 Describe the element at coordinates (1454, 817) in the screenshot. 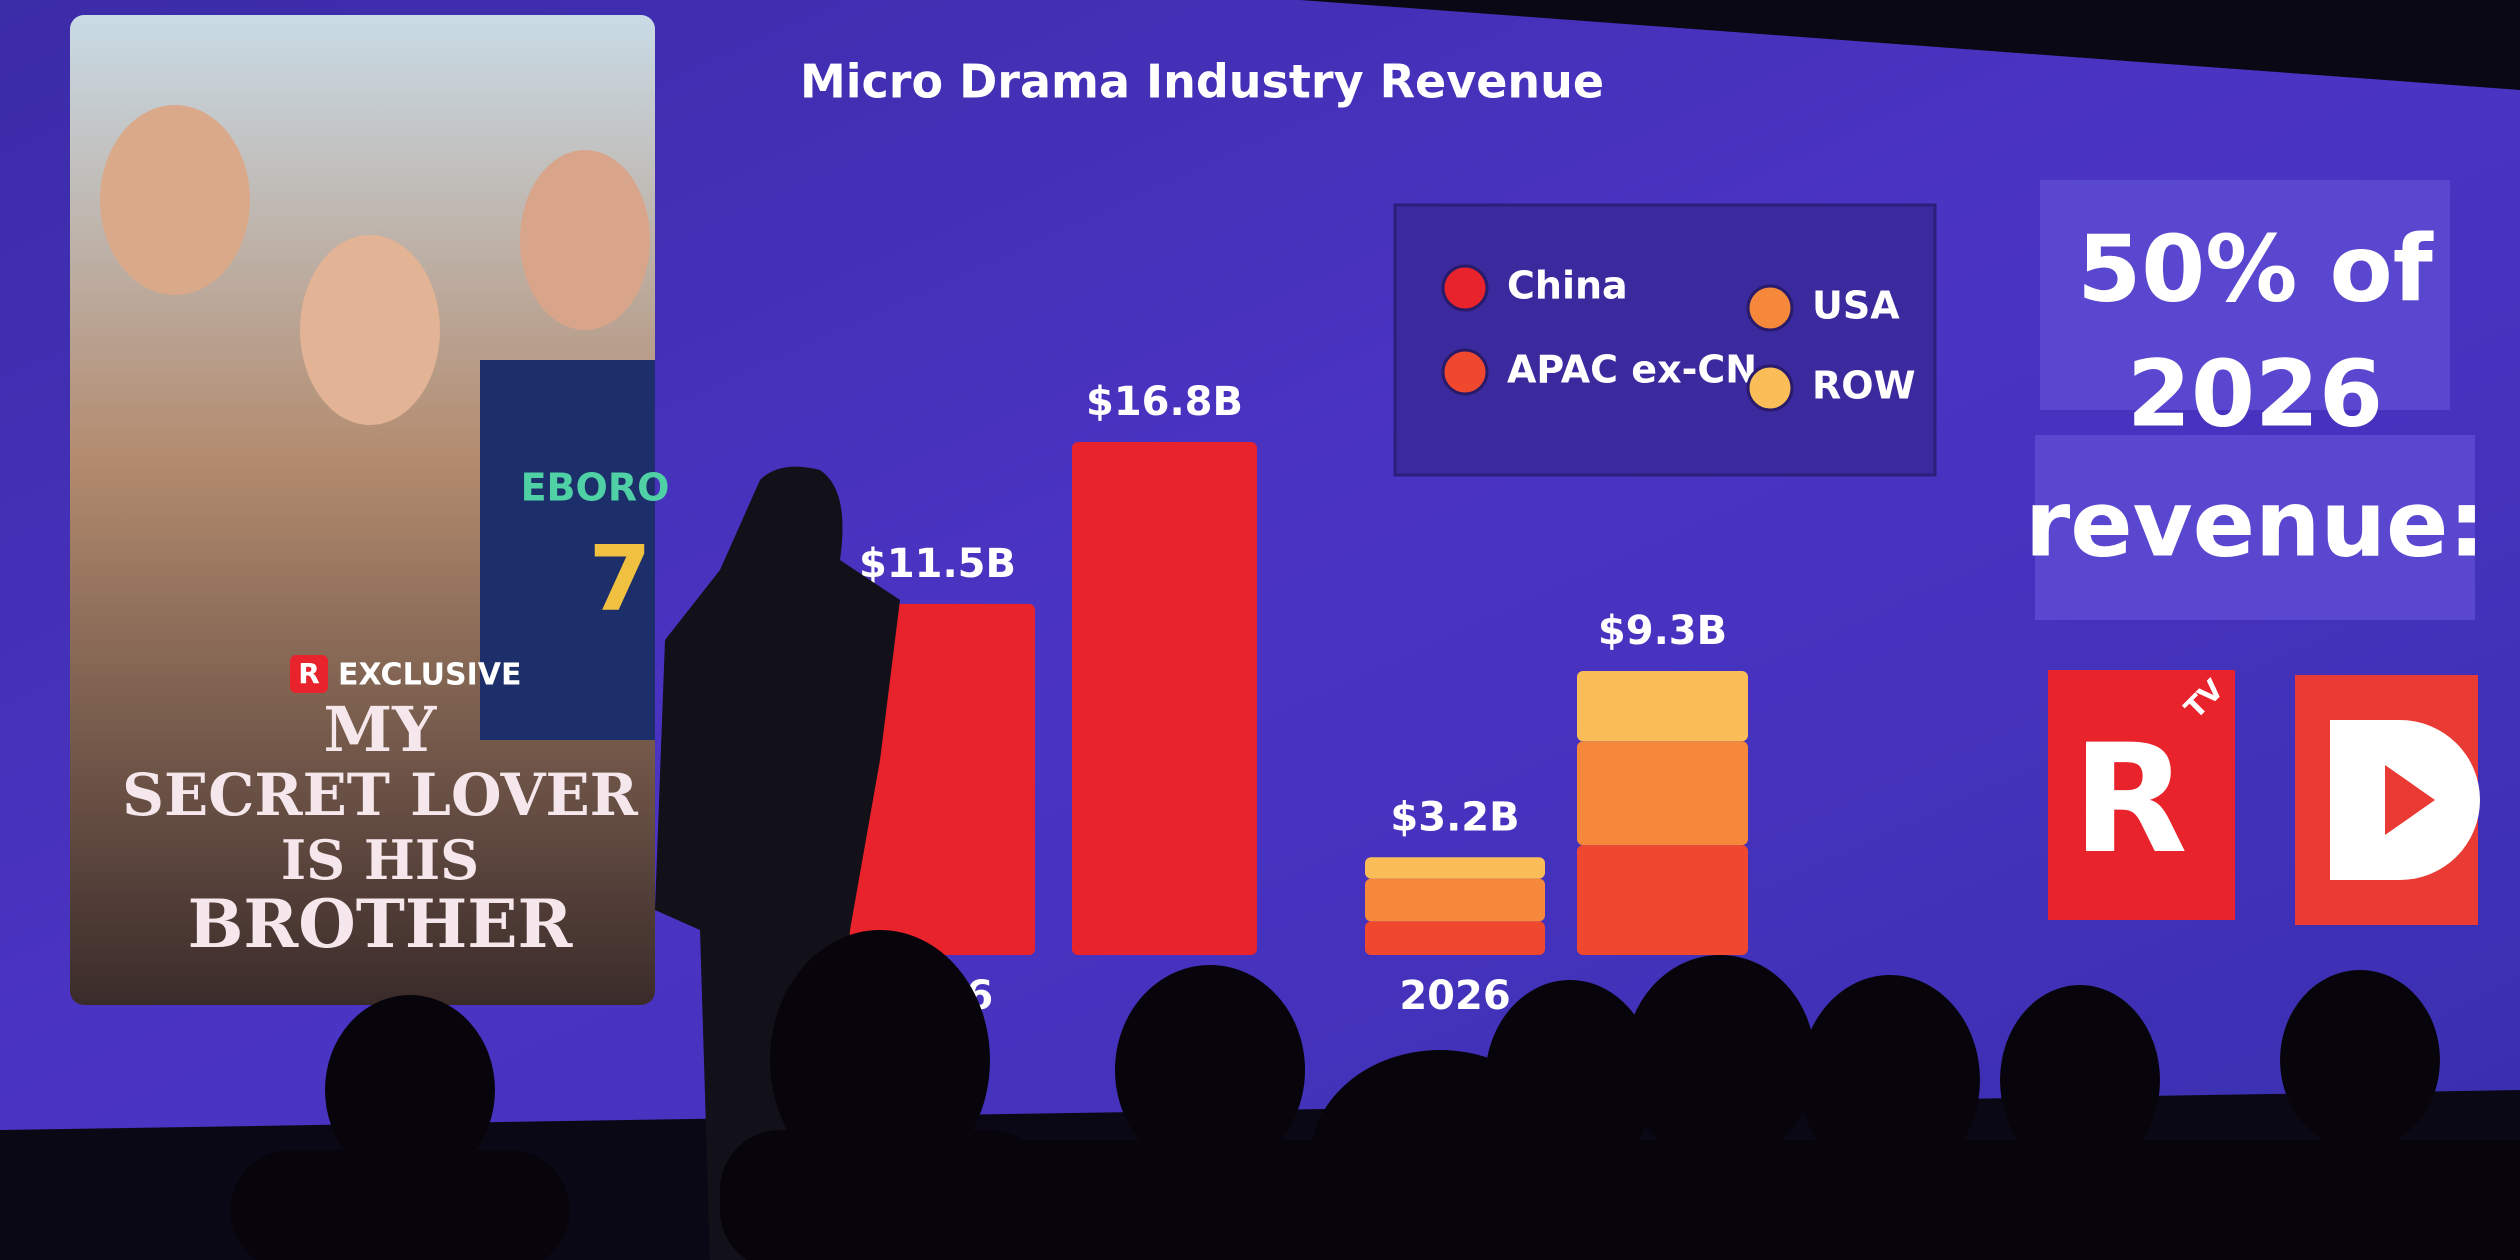

I see `total-label: $3.2B` at that location.